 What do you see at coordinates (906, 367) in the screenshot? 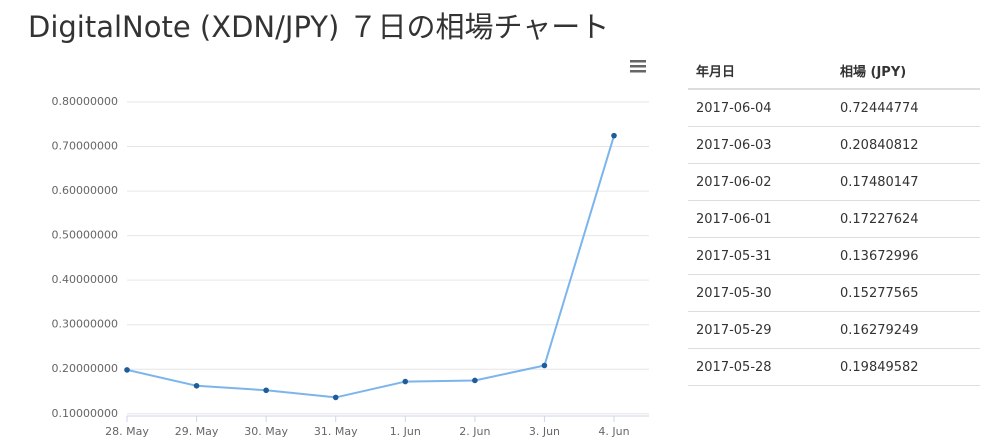
I see `price-cell: 0.19849582` at bounding box center [906, 367].